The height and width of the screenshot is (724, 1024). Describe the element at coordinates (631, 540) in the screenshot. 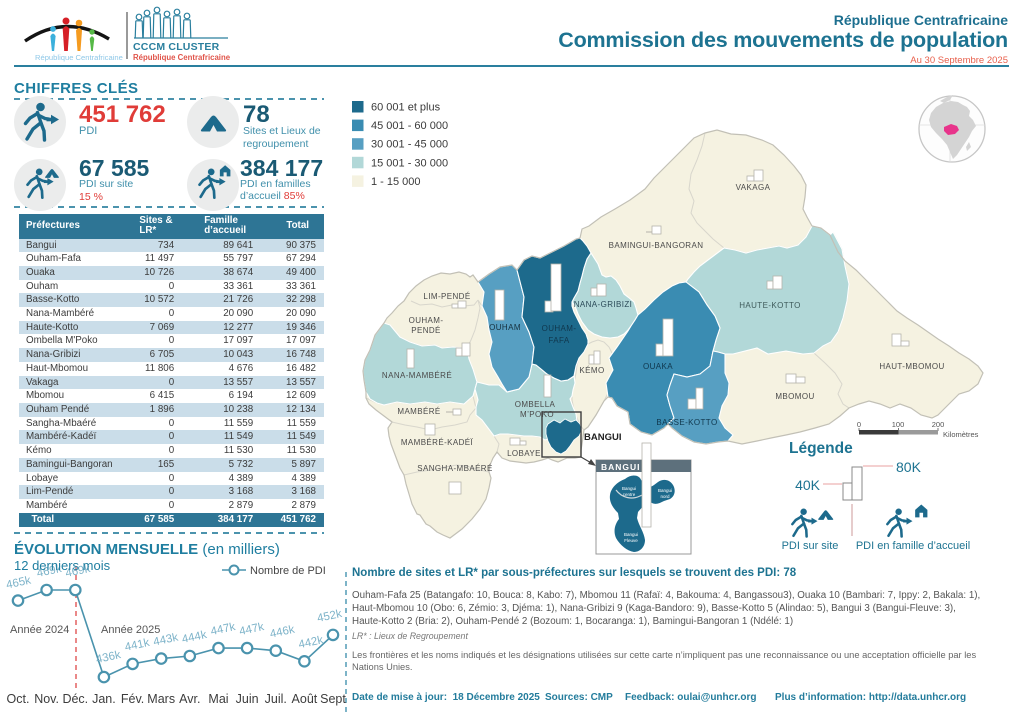

I see `svg-text: Fleuve` at that location.